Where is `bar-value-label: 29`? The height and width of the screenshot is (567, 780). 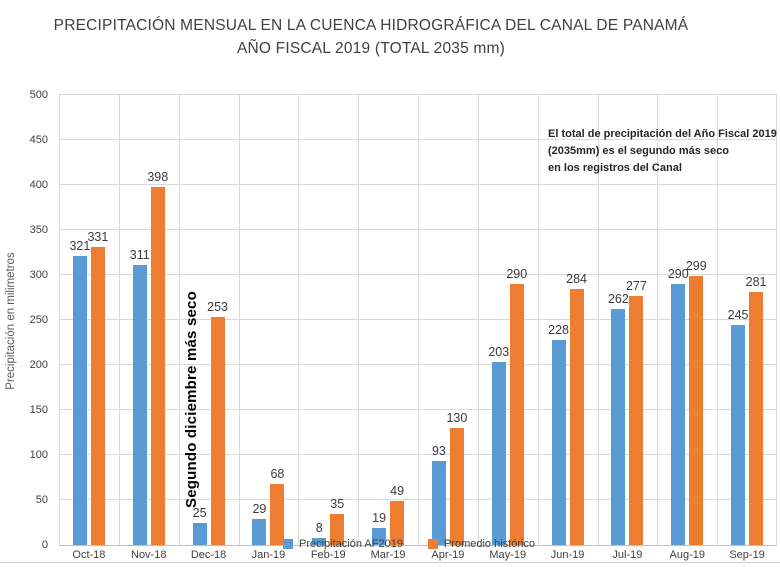
bar-value-label: 29 is located at coordinates (259, 508).